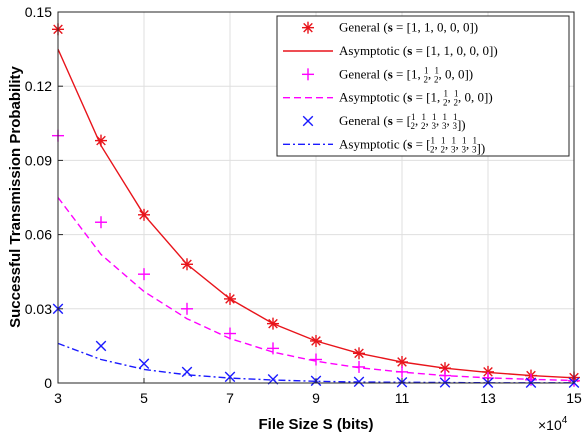 The height and width of the screenshot is (438, 584). I want to click on legend-label: Asymptotic (s = [1, 1 2, 1 2, 0, 0]), so click(416, 98).